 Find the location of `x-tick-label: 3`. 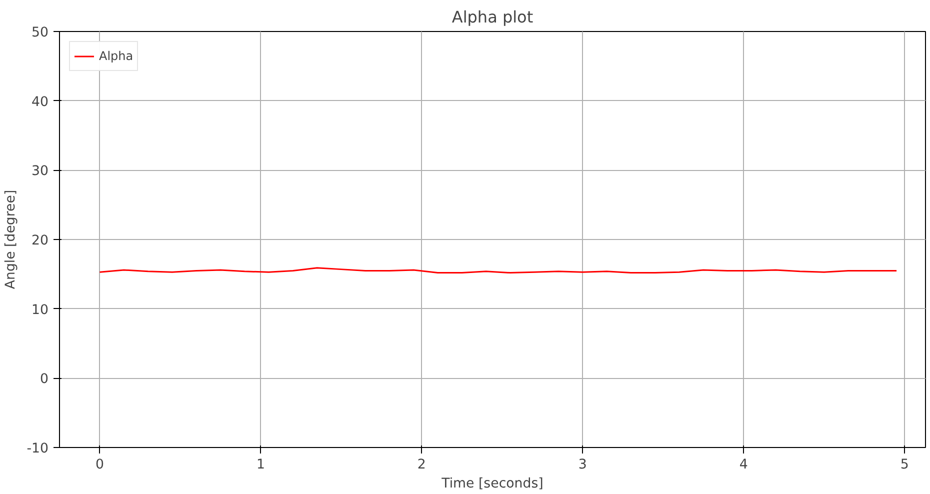

x-tick-label: 3 is located at coordinates (582, 465).